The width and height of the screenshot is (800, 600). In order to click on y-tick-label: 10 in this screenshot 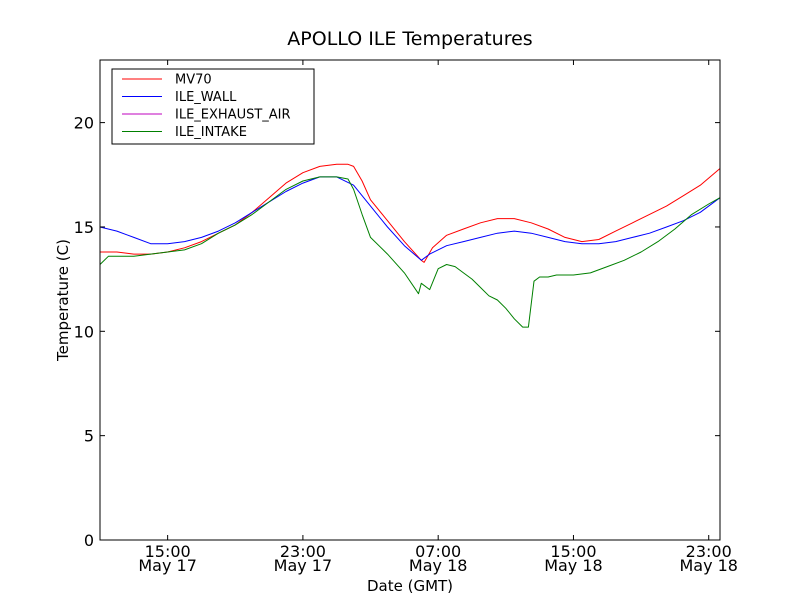, I will do `click(84, 331)`.